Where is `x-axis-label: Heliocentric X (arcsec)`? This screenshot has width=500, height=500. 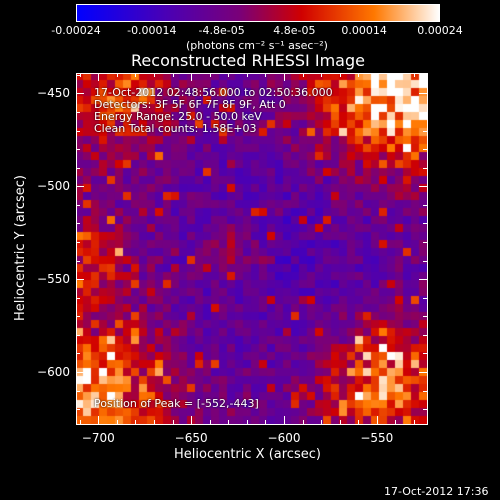 x-axis-label: Heliocentric X (arcsec) is located at coordinates (247, 454).